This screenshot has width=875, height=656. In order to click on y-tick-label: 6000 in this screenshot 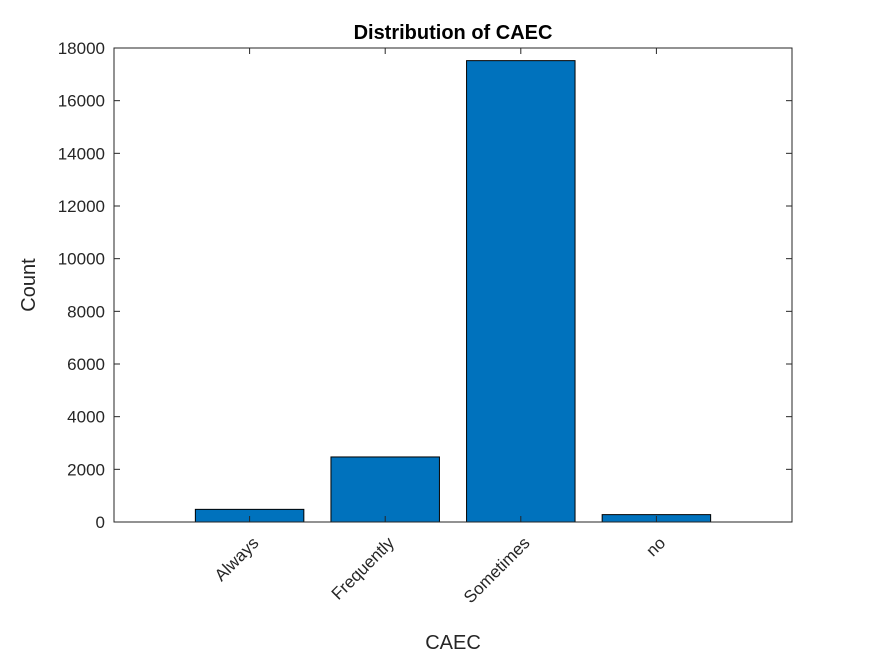, I will do `click(86, 364)`.